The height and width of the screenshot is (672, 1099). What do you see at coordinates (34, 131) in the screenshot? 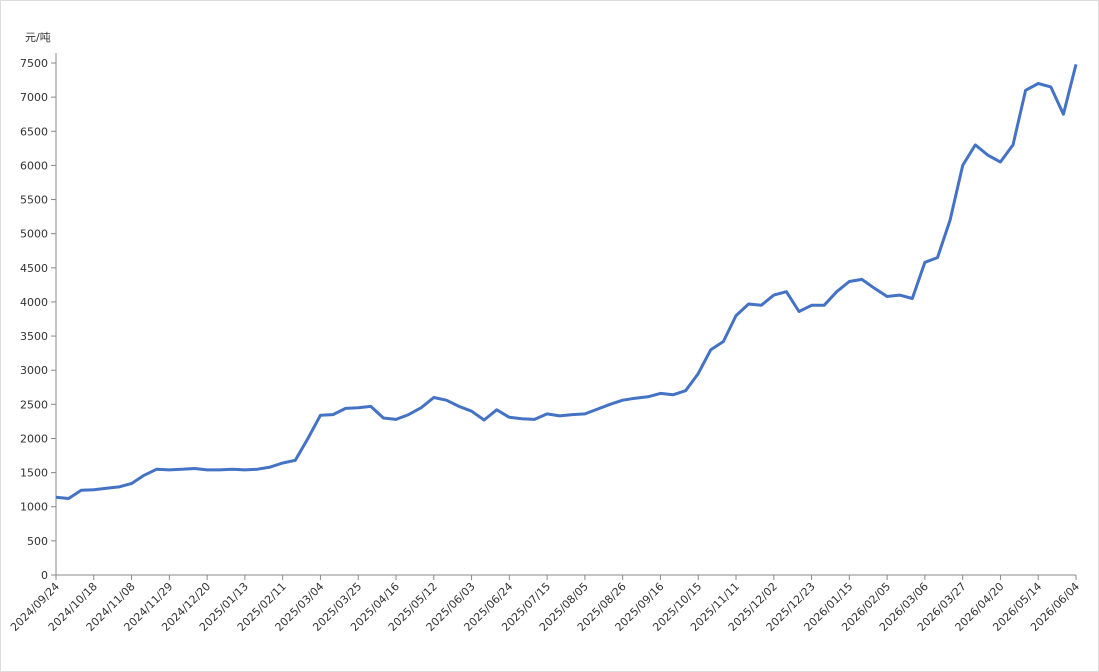
I see `y-tick-label: 6500` at bounding box center [34, 131].